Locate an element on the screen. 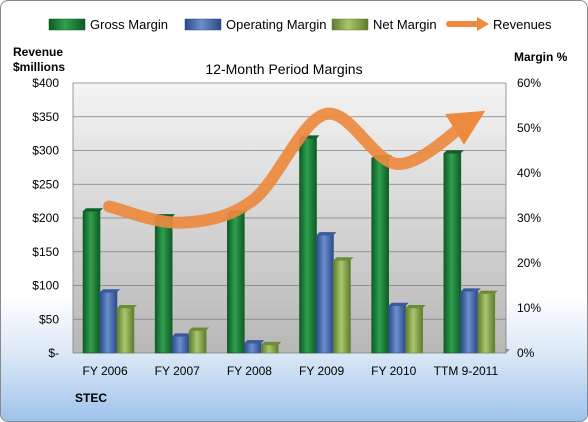 This screenshot has height=422, width=588. legend-swatch-operating-margin is located at coordinates (203, 24).